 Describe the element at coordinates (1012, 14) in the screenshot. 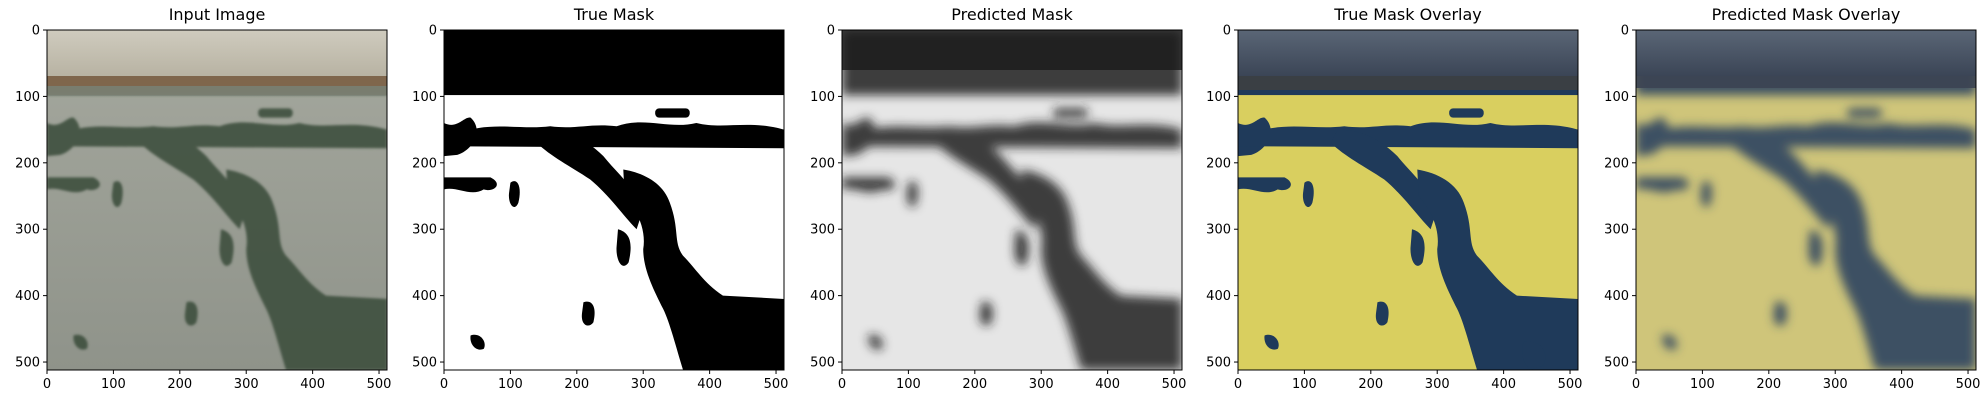

I see `panel-title-pred-mask: Predicted Mask` at that location.